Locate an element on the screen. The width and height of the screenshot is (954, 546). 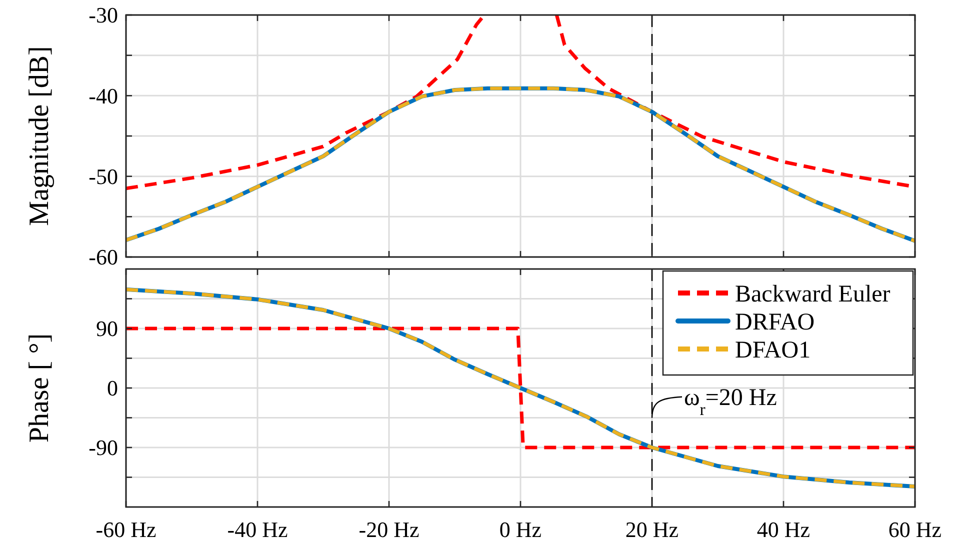
y-tick-label: -60 is located at coordinates (103, 257).